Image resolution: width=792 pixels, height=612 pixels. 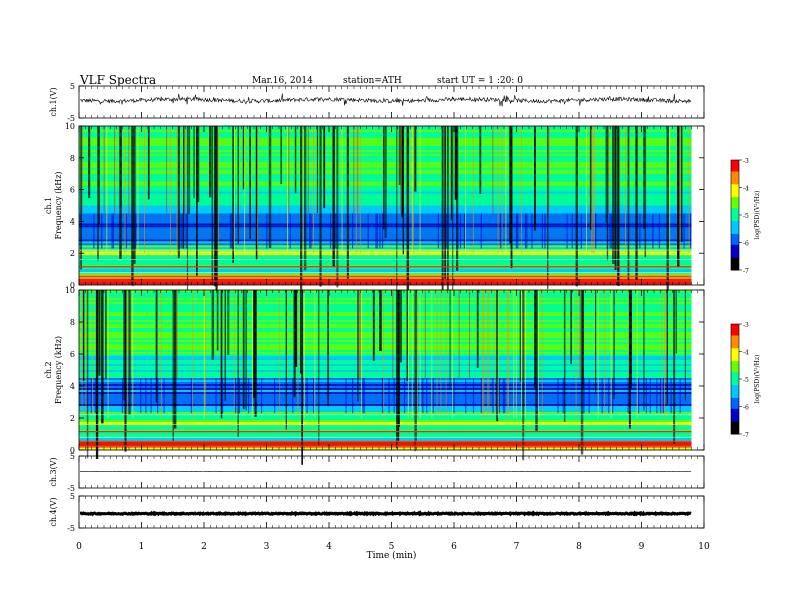 What do you see at coordinates (71, 528) in the screenshot?
I see `y-tick-label: -5` at bounding box center [71, 528].